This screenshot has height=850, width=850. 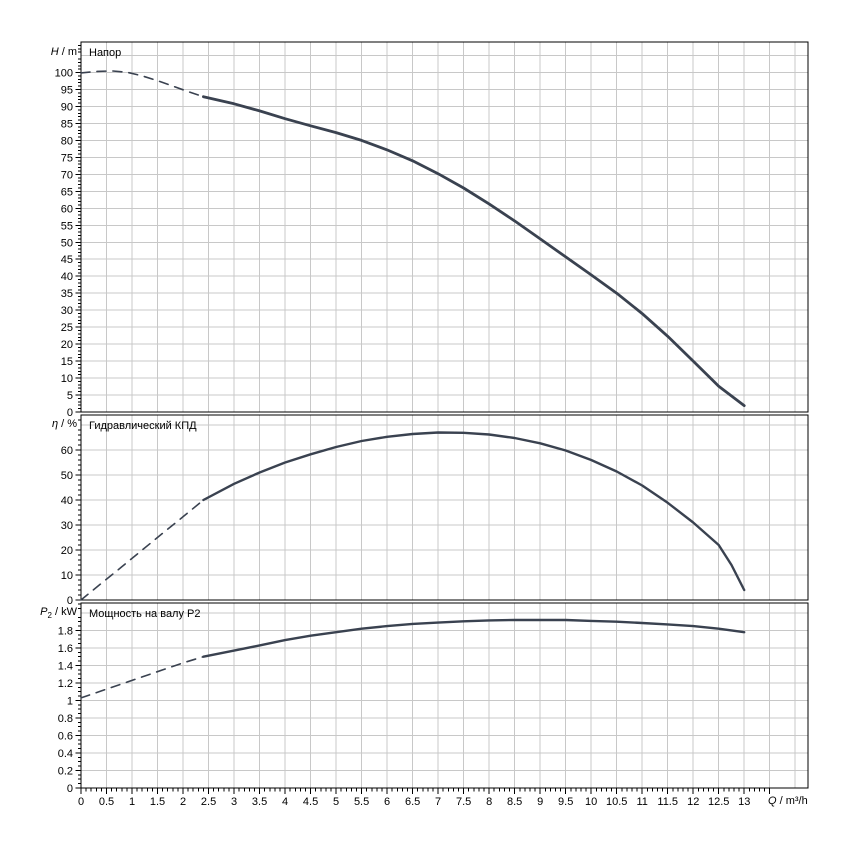 What do you see at coordinates (667, 802) in the screenshot?
I see `x-tick-label: 11.5` at bounding box center [667, 802].